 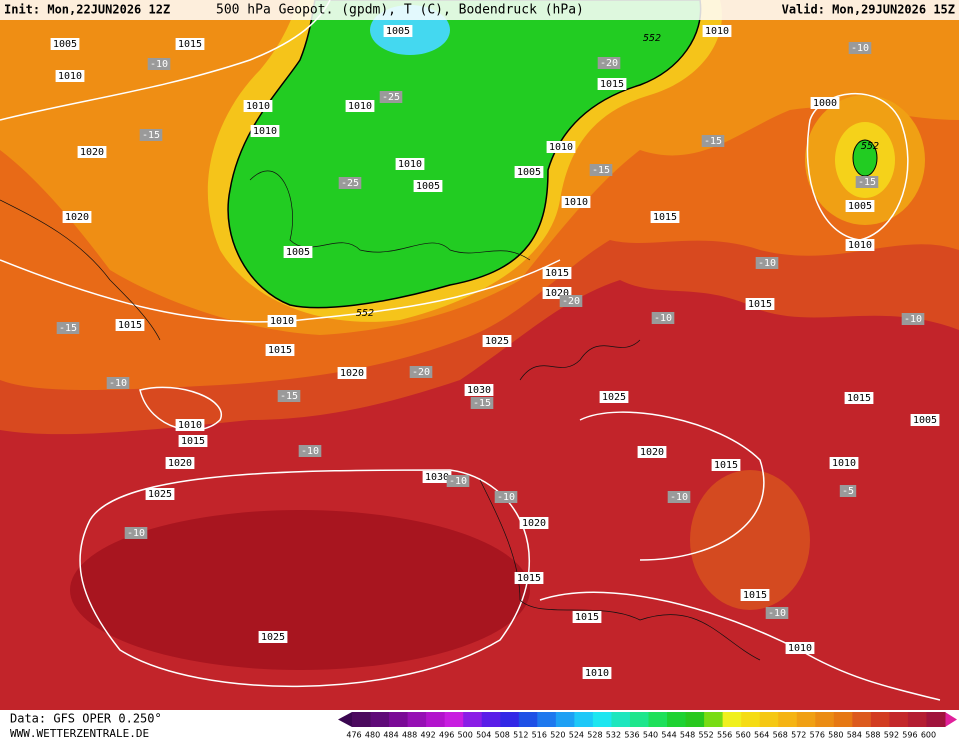 What do you see at coordinates (350, 183) in the screenshot?
I see `temperature-label: -25` at bounding box center [350, 183].